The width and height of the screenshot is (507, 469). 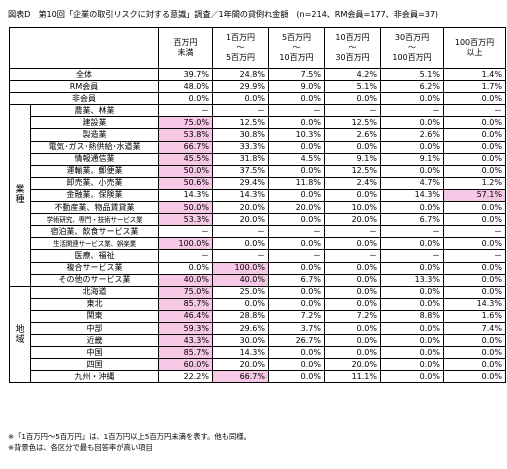 What do you see at coordinates (94, 220) in the screenshot?
I see `row-label: 学術研究、専門・技術サービス業` at bounding box center [94, 220].